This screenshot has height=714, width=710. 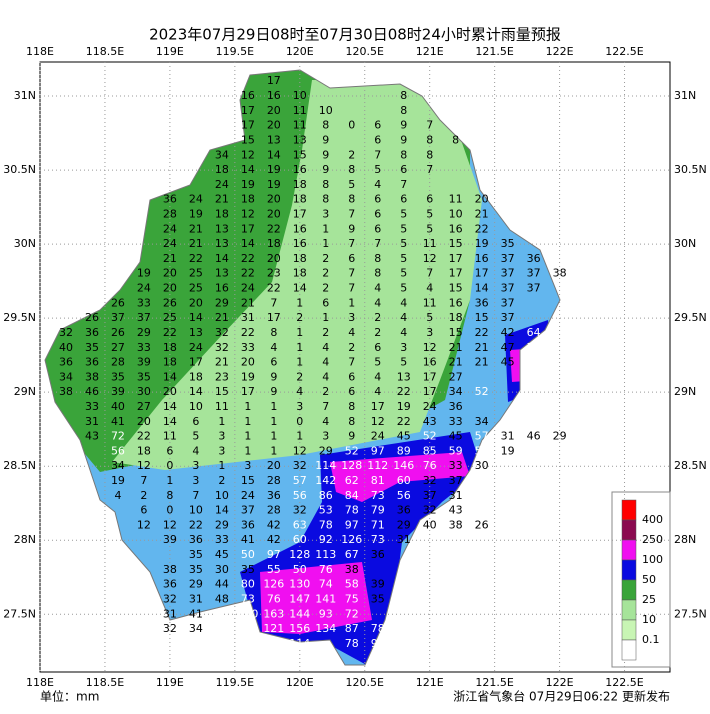 What do you see at coordinates (430, 524) in the screenshot?
I see `rain-value: 40` at bounding box center [430, 524].